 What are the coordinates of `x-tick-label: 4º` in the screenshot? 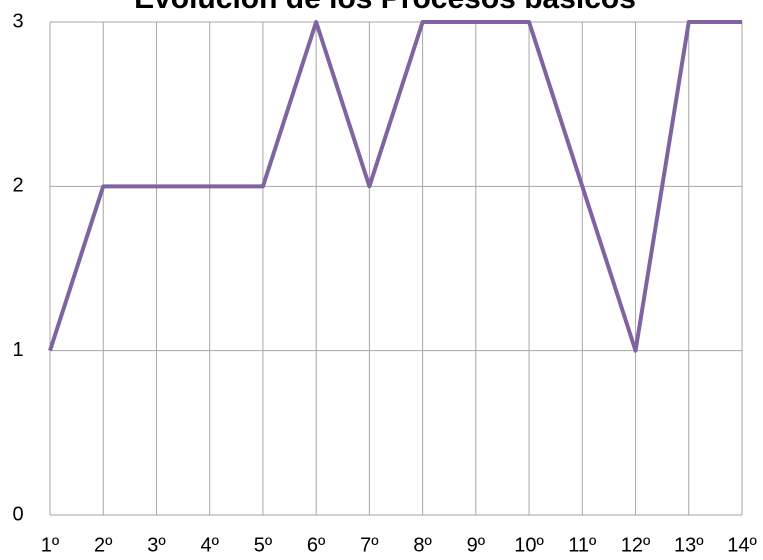 It's located at (209, 545).